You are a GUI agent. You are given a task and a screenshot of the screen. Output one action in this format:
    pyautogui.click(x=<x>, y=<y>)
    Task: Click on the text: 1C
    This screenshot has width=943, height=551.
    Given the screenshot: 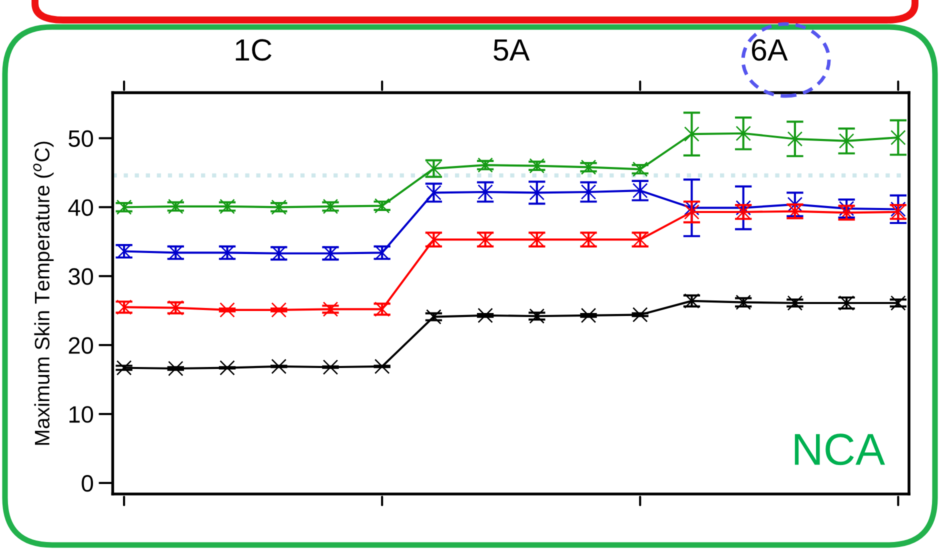 What is the action you would take?
    pyautogui.click(x=254, y=50)
    